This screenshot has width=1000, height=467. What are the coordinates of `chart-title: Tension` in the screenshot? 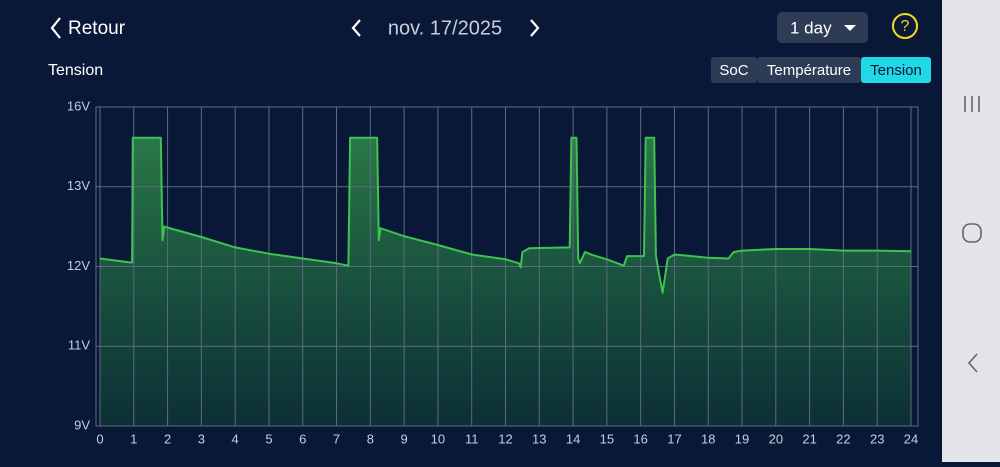 It's located at (75, 70).